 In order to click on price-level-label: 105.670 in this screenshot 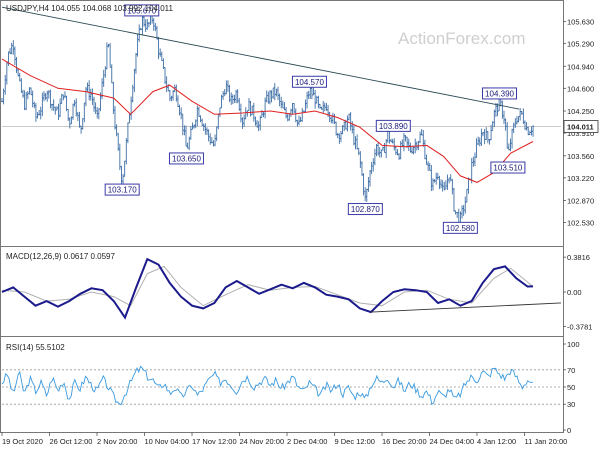, I will do `click(142, 10)`.